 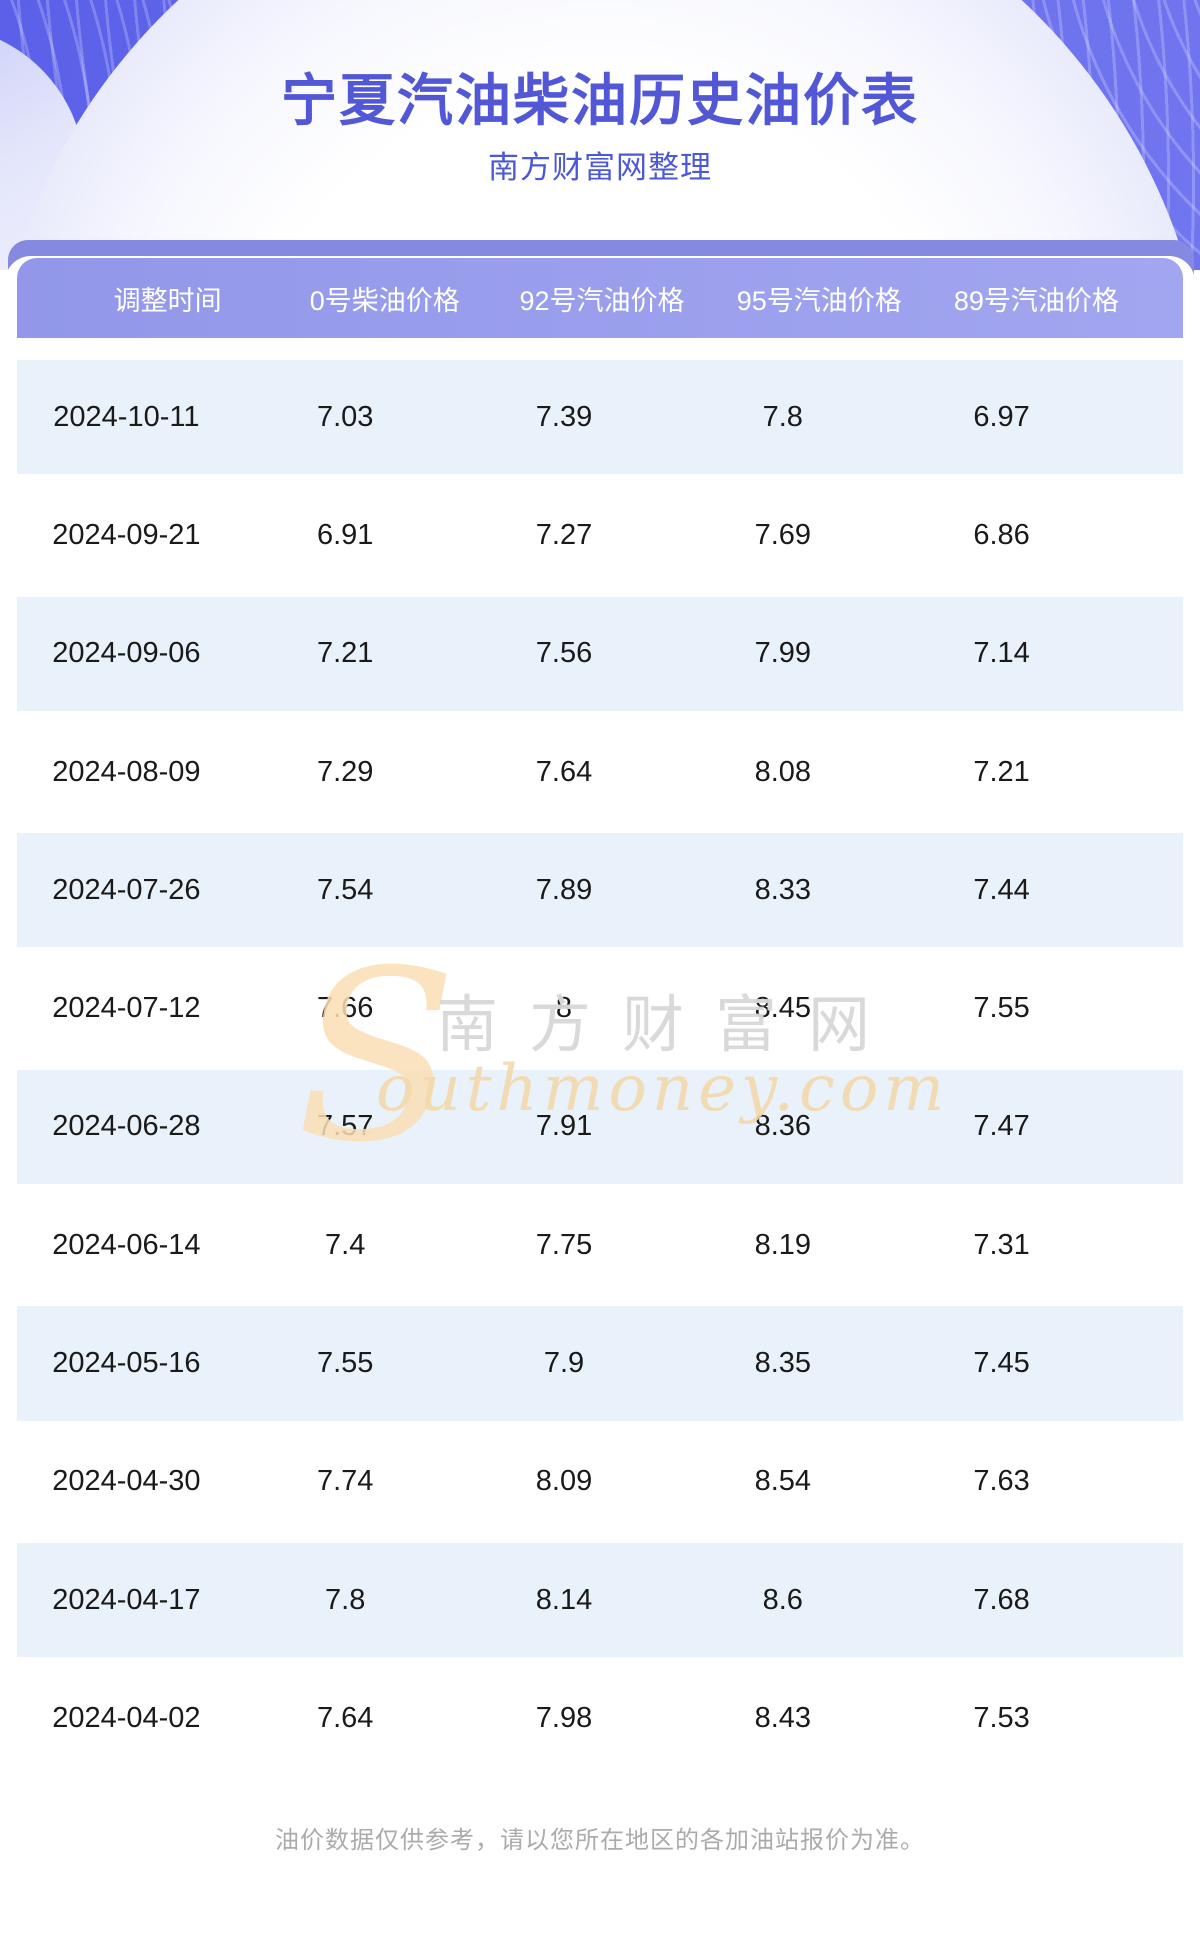 I want to click on row-date-cell: 2024-10-11, so click(x=126, y=416).